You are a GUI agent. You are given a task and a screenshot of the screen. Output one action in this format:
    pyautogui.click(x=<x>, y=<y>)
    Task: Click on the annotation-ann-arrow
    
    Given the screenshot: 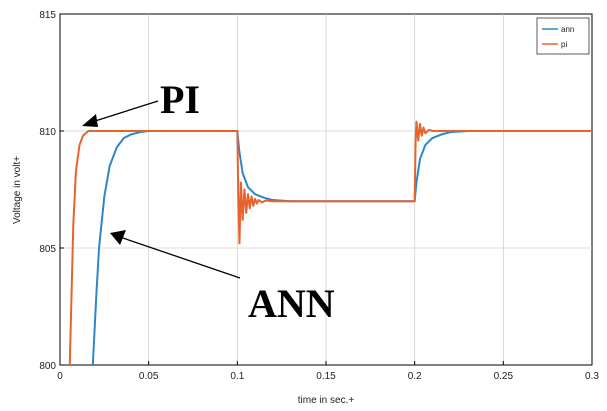 What is the action you would take?
    pyautogui.click(x=180, y=257)
    